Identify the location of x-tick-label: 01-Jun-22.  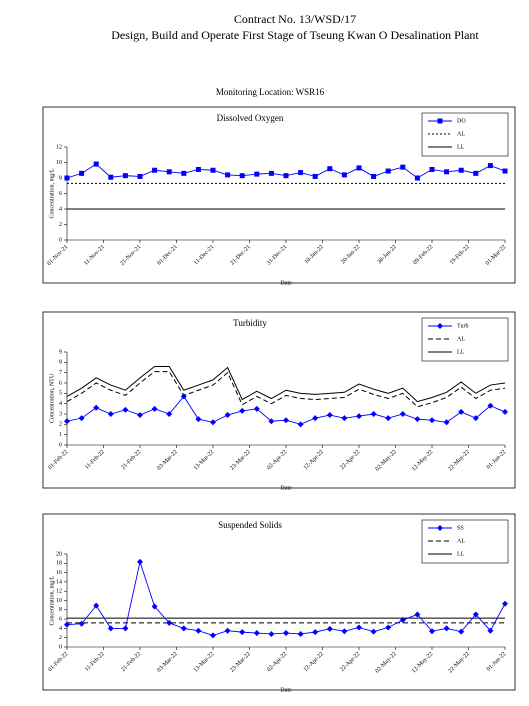
(496, 661).